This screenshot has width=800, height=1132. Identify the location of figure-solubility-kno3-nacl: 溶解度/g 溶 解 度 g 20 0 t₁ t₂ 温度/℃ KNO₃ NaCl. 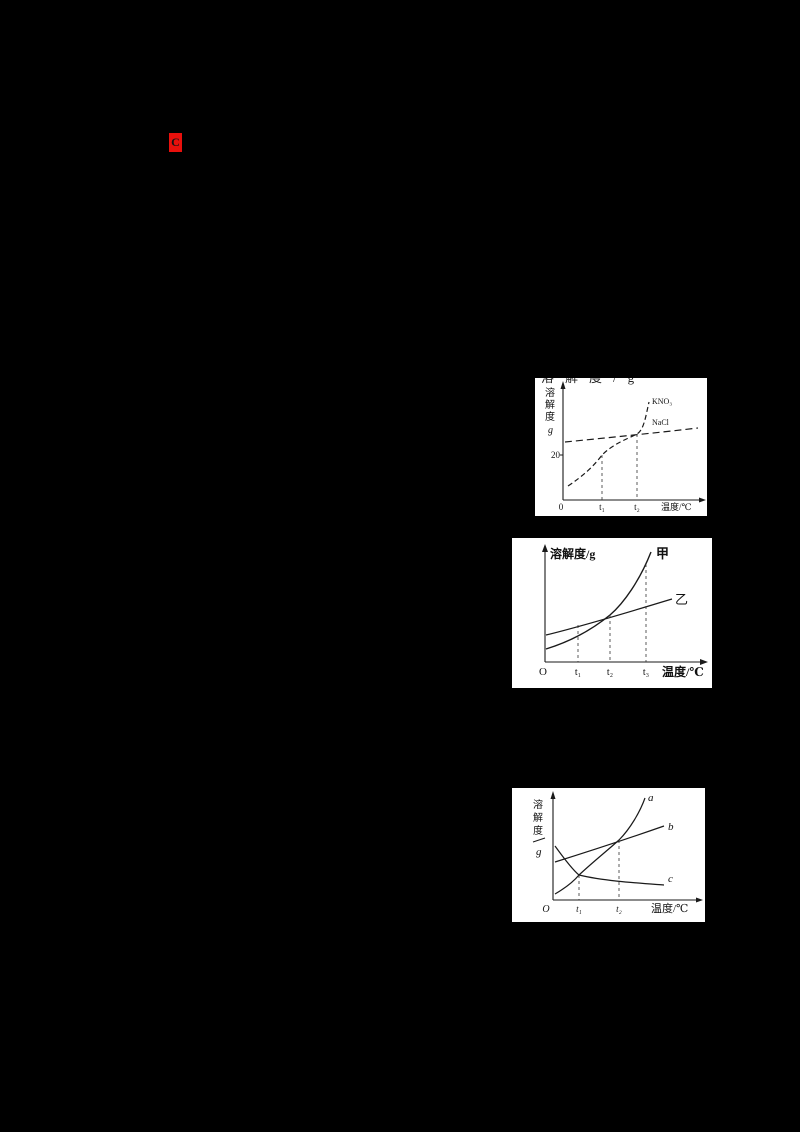
(621, 447).